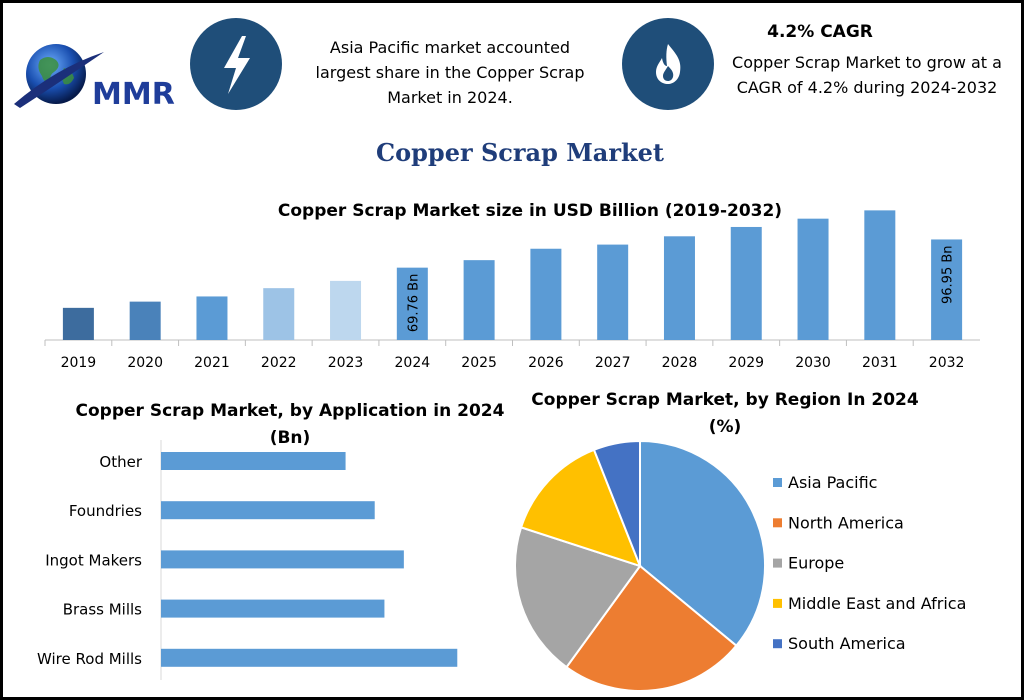 This screenshot has width=1024, height=700. Describe the element at coordinates (268, 510) in the screenshot. I see `hbar-foundries` at that location.